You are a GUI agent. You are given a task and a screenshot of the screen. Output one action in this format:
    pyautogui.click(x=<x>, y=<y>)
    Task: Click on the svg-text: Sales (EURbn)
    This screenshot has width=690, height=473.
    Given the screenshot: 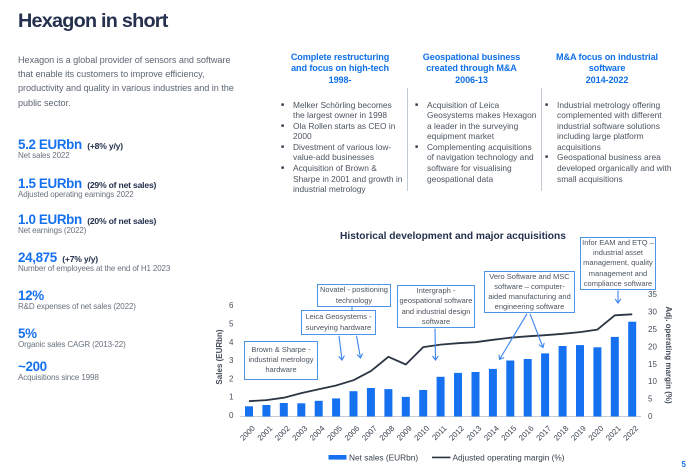 What is the action you would take?
    pyautogui.click(x=219, y=356)
    